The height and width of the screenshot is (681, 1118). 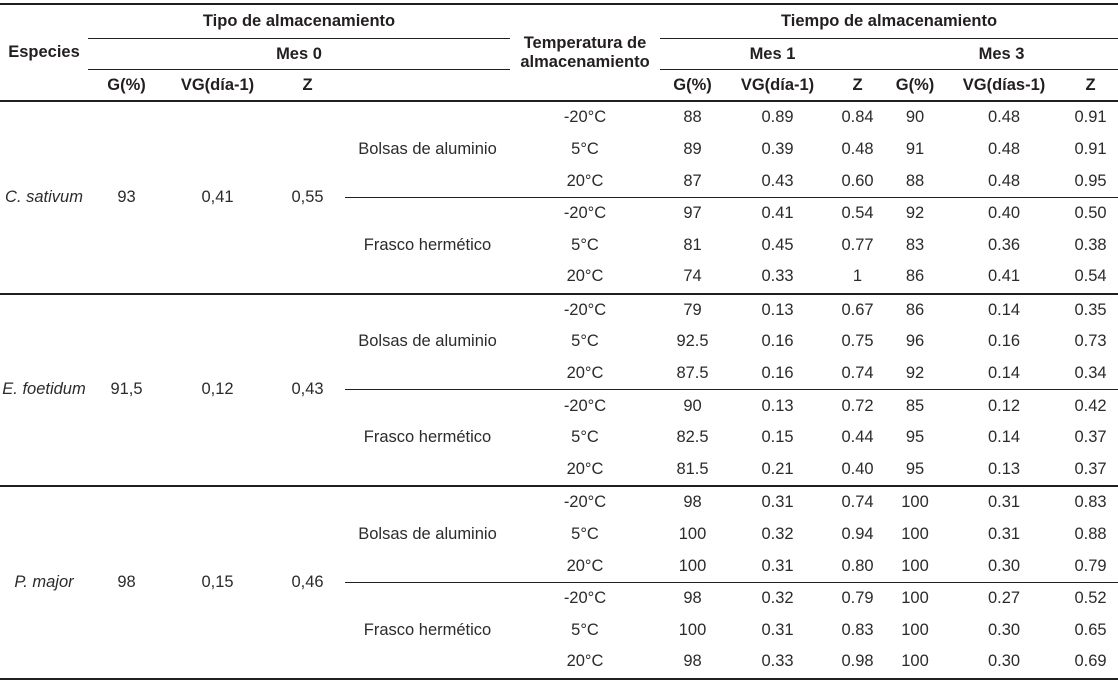 I want to click on table-row: 5°C 100 0.31 0.83 100 0.30 0.65, so click(x=559, y=631).